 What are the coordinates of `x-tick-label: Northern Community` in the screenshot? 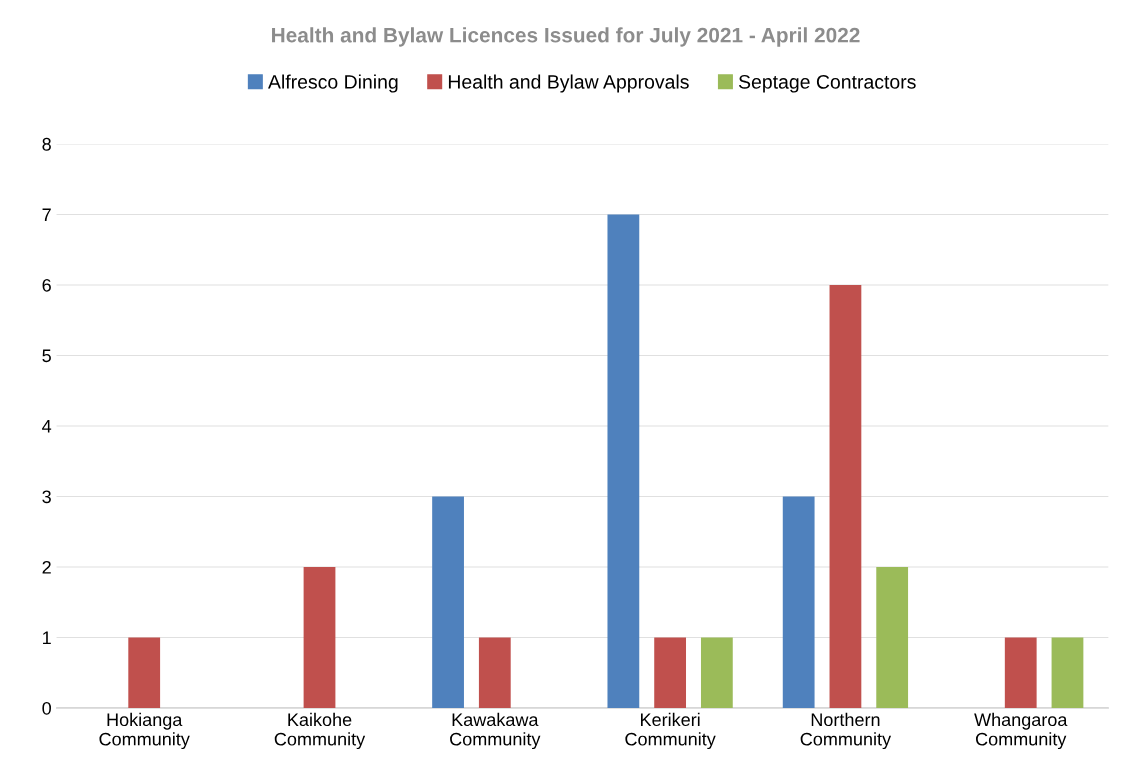 It's located at (846, 731).